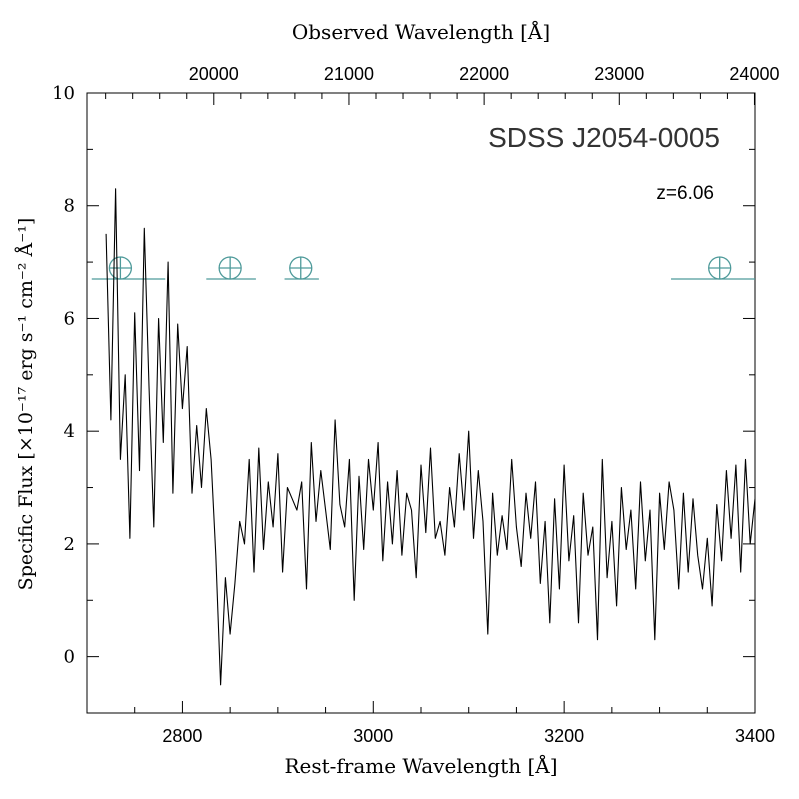 This screenshot has width=799, height=799. I want to click on x-axis-label: Rest-frame Wavelength [Å], so click(420, 765).